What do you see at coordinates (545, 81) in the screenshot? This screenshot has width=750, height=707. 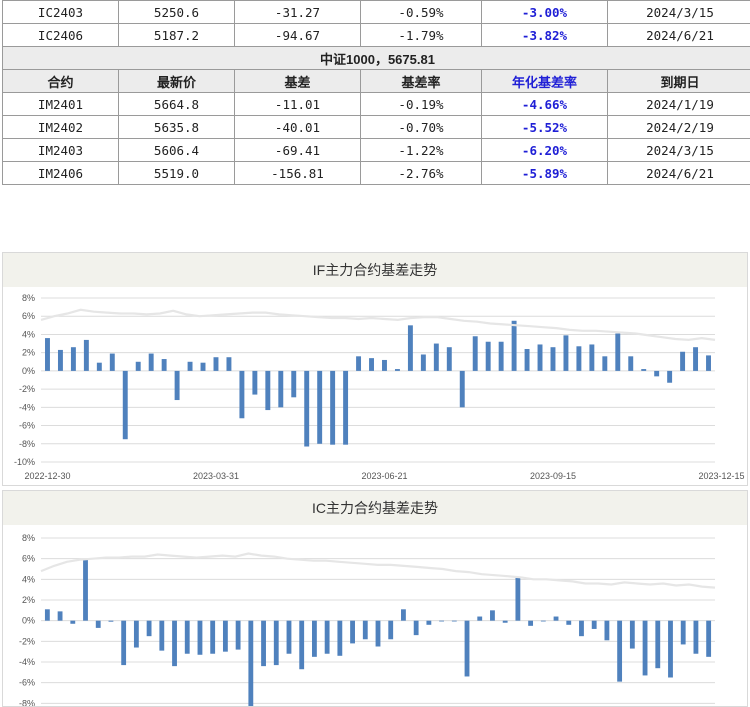 I see `column-header: 年化基差率` at bounding box center [545, 81].